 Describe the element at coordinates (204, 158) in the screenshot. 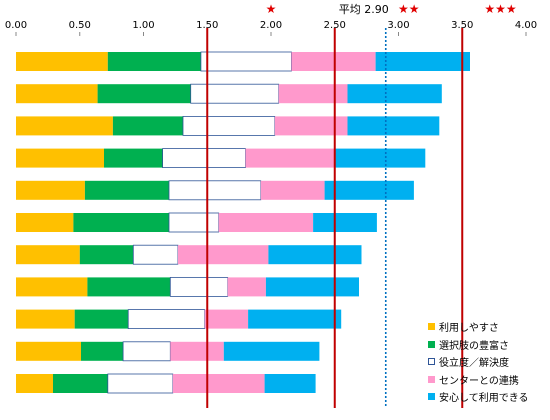

I see `bar-segment-row4-series3` at that location.